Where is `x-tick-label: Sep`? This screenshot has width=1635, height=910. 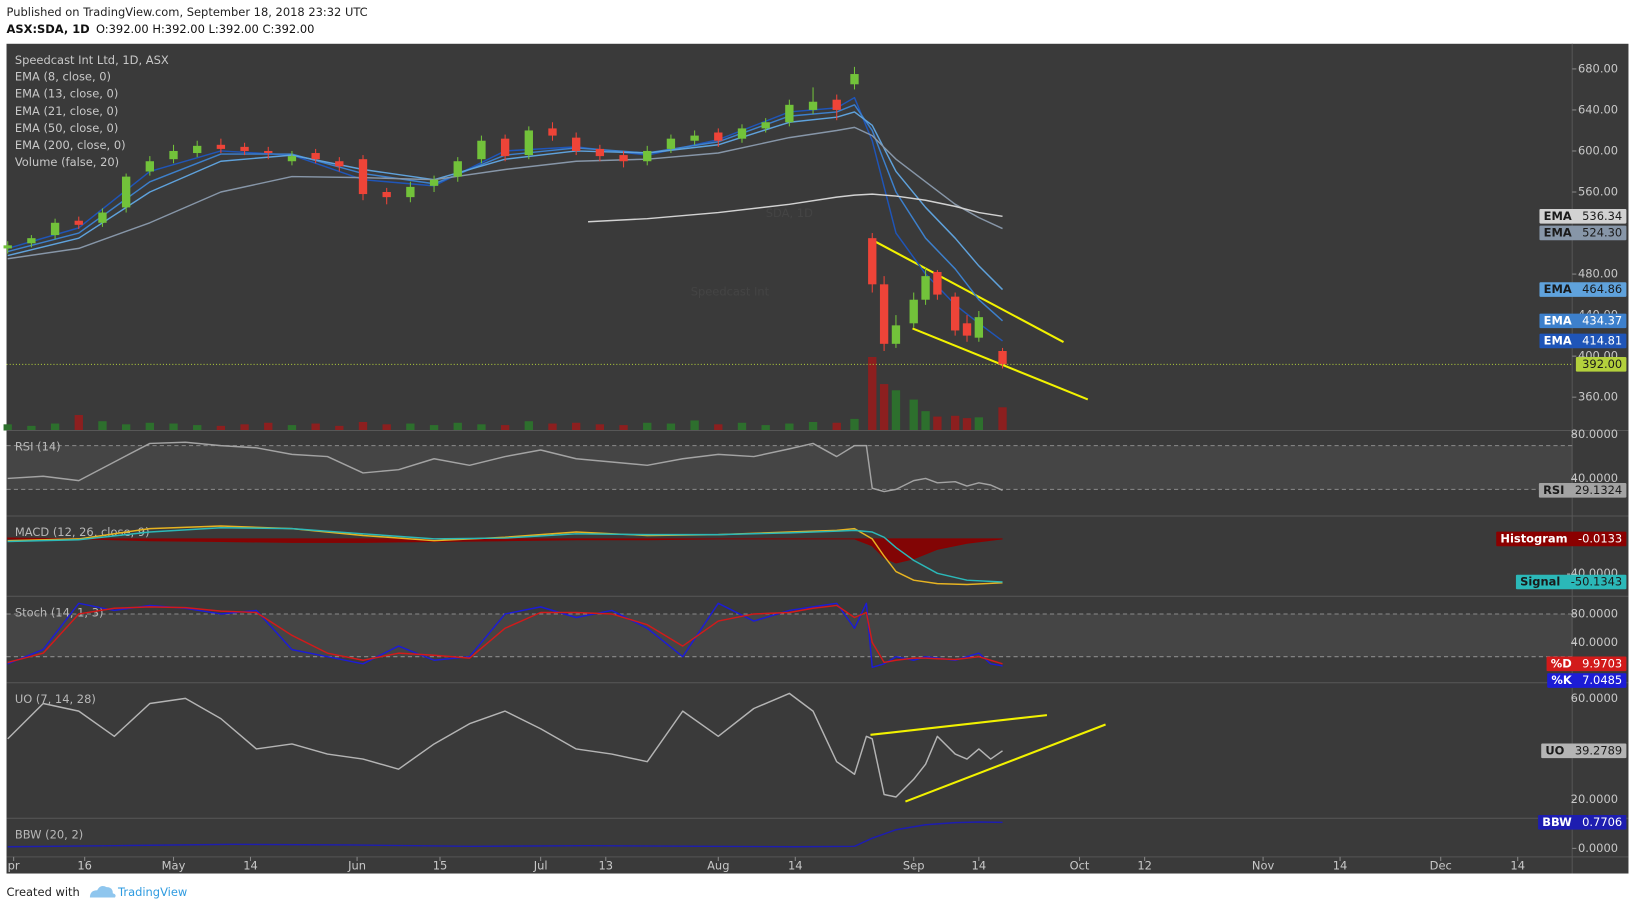 x-tick-label: Sep is located at coordinates (914, 866).